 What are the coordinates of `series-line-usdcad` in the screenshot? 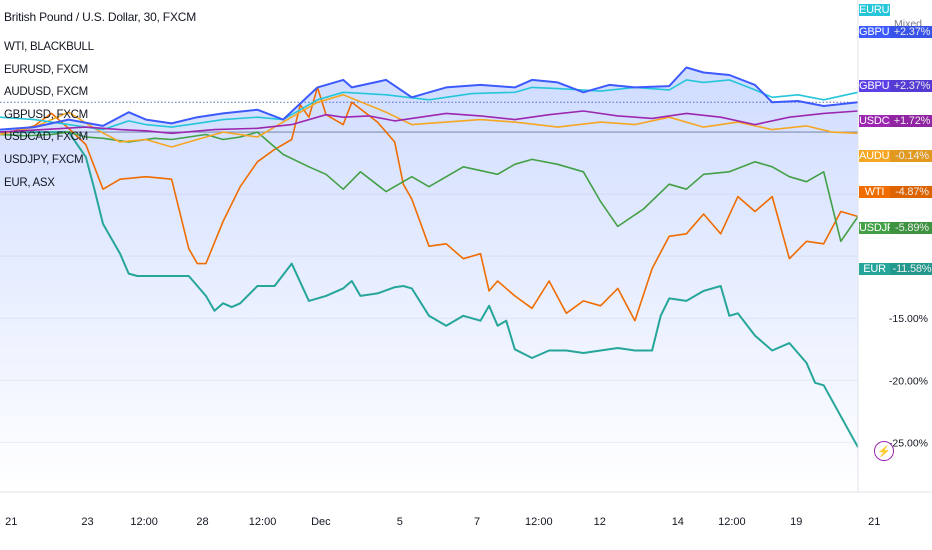 It's located at (429, 122).